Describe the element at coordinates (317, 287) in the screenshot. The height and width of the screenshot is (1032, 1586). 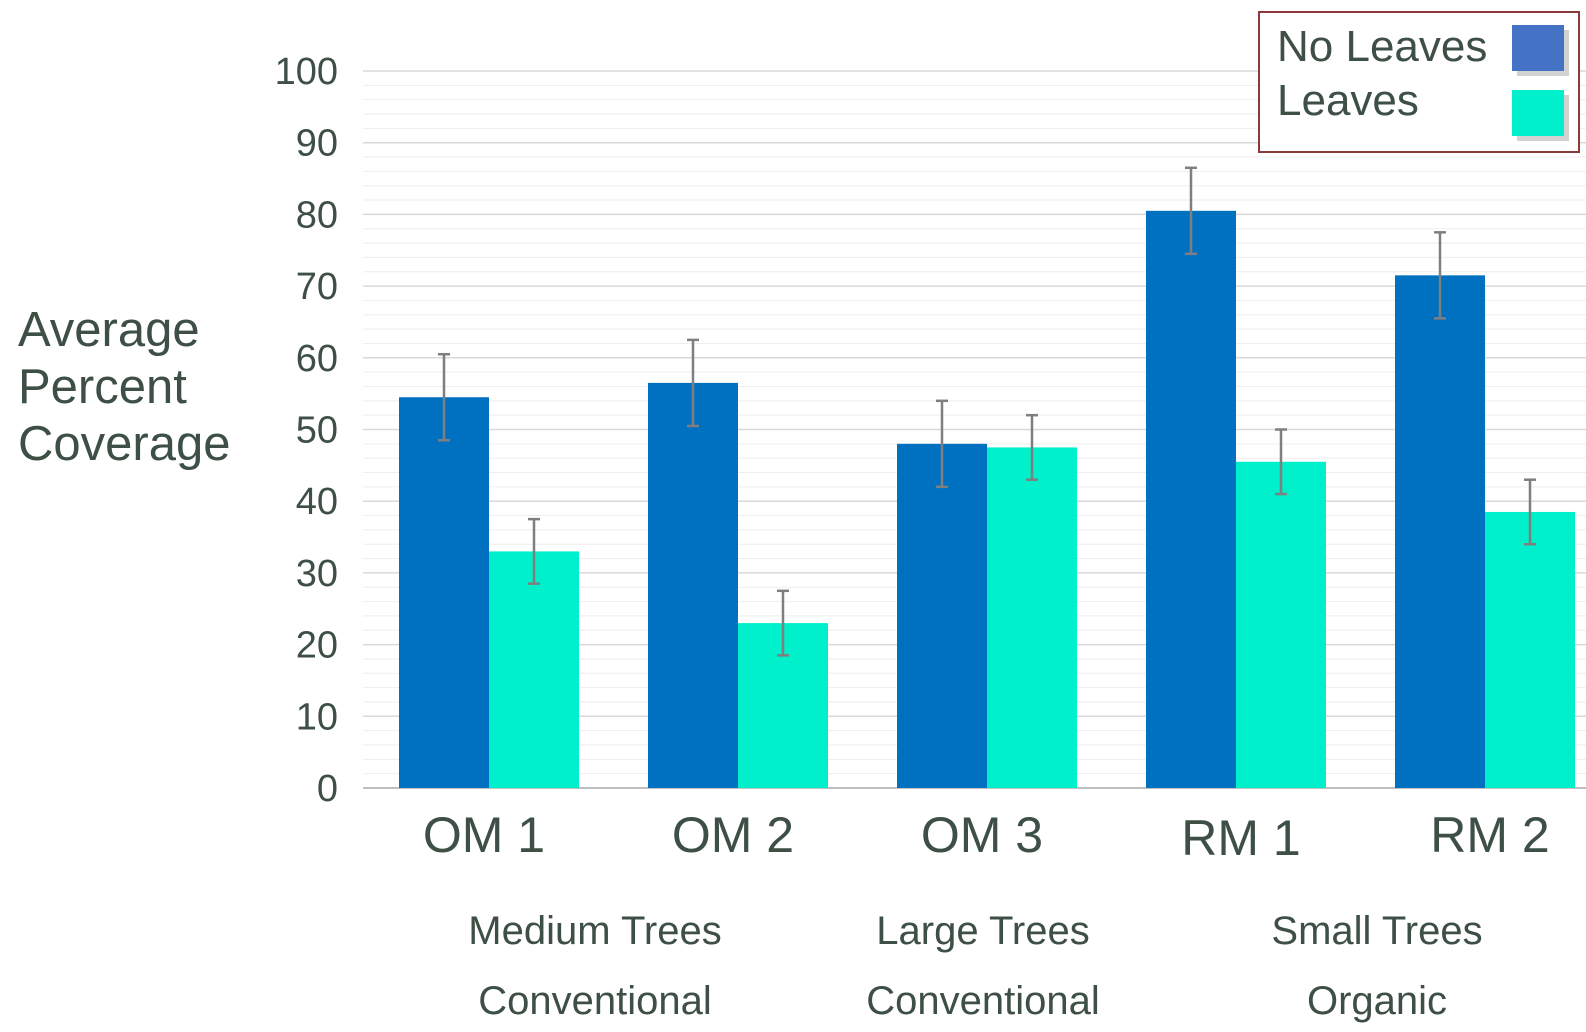
I see `y-tick-label: 70` at that location.